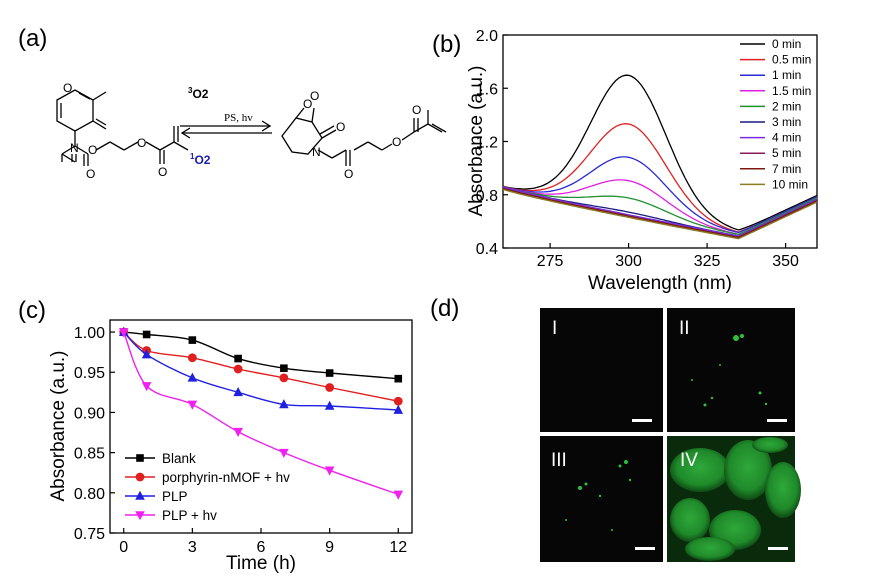  What do you see at coordinates (58, 425) in the screenshot?
I see `chart-c-ylabel: Absorbance (a.u.)` at bounding box center [58, 425].